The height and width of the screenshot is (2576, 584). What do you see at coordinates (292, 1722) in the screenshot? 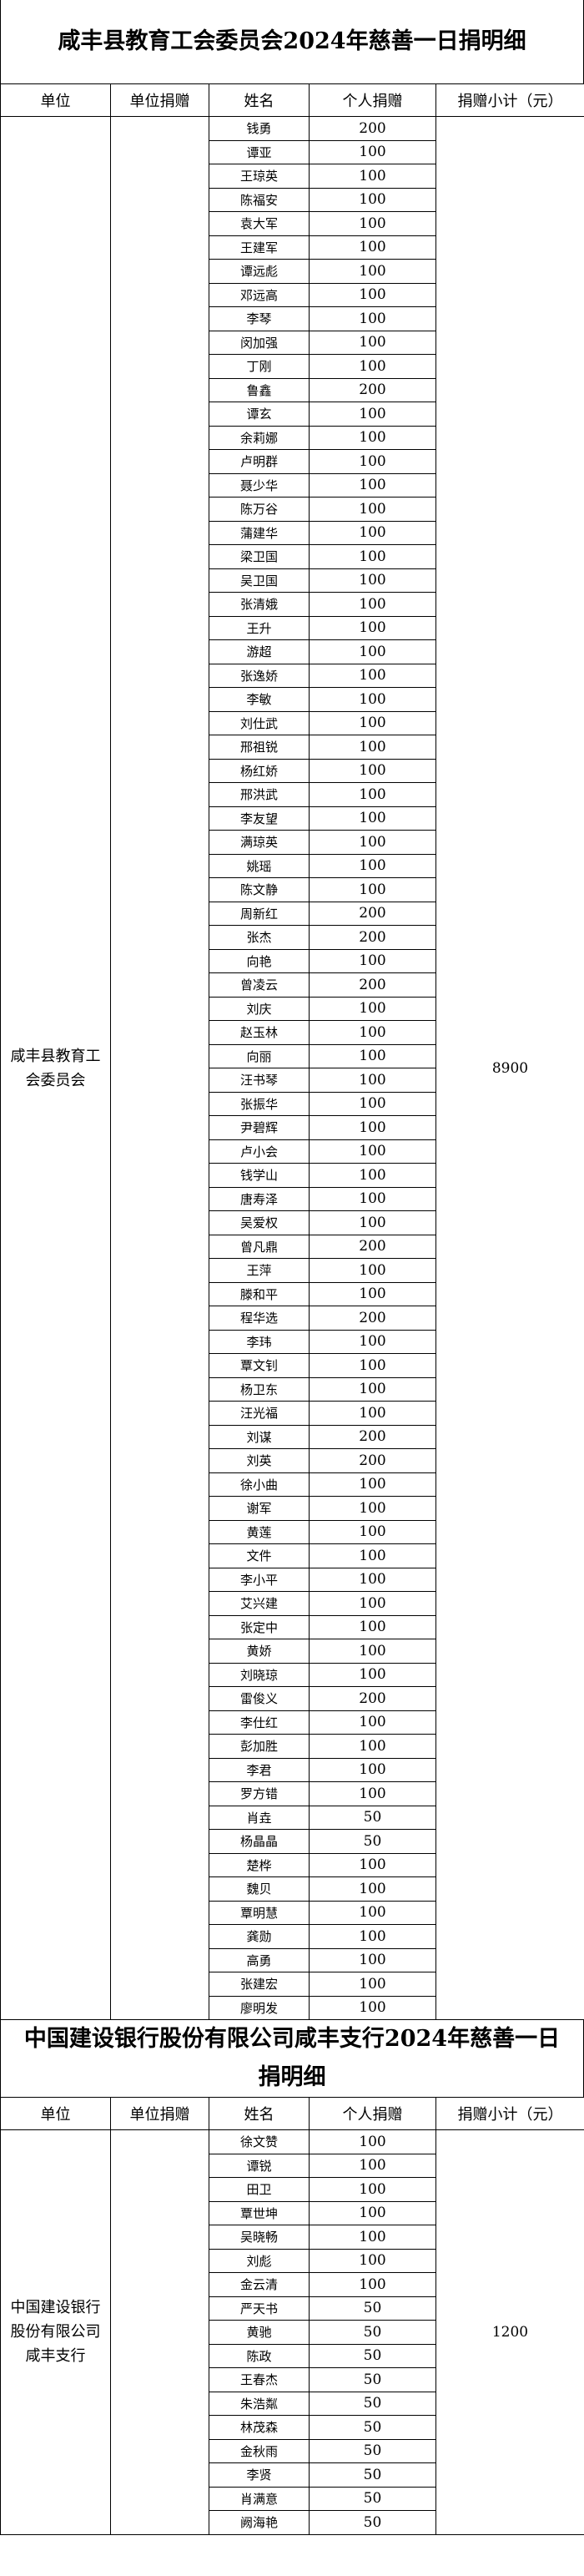
I see `table-row: 李仕红 100` at bounding box center [292, 1722].